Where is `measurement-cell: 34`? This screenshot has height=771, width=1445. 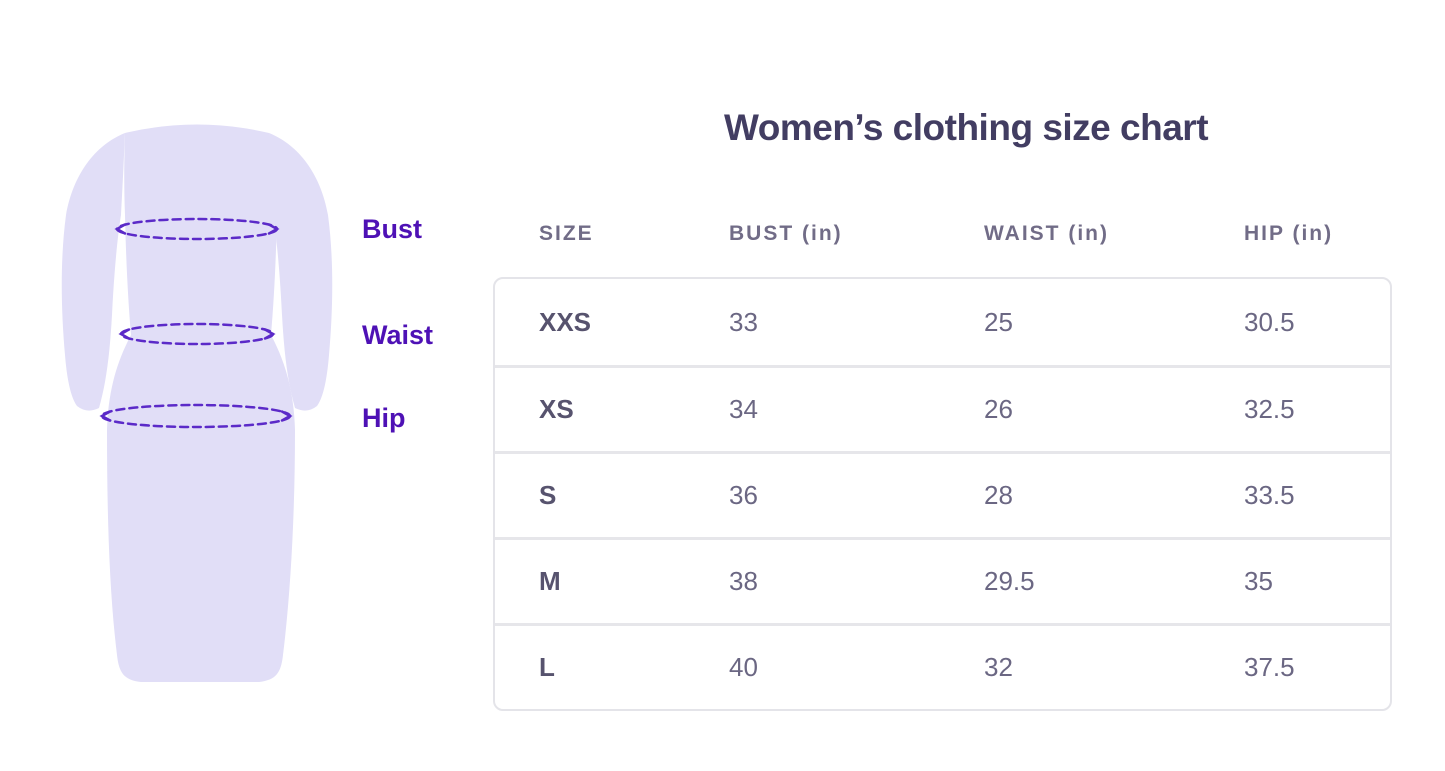 measurement-cell: 34 is located at coordinates (743, 409).